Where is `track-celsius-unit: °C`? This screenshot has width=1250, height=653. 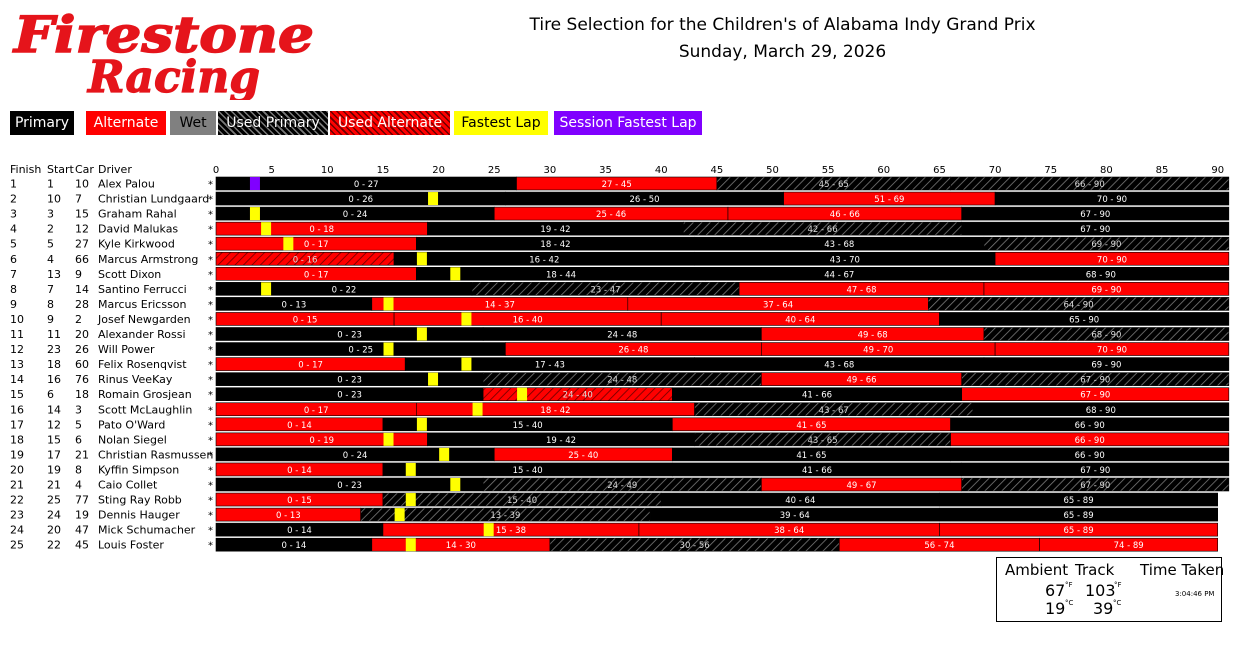 track-celsius-unit: °C is located at coordinates (1117, 603).